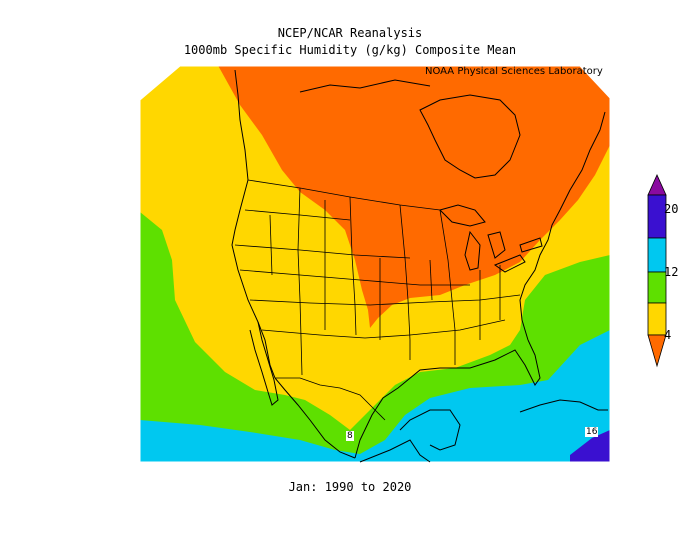 This screenshot has width=700, height=542. I want to click on colorbar-label-20: 20, so click(671, 209).